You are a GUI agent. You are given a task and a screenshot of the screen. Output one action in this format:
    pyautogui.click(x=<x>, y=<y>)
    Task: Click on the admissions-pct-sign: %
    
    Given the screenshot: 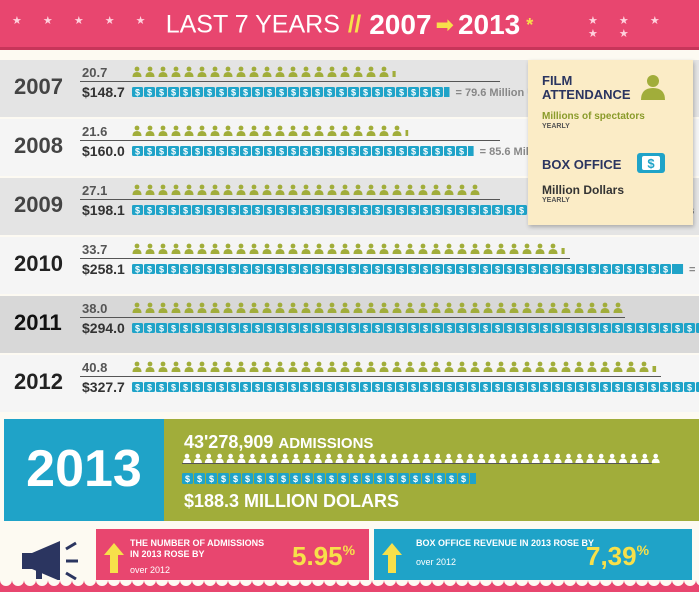 What is the action you would take?
    pyautogui.click(x=349, y=550)
    